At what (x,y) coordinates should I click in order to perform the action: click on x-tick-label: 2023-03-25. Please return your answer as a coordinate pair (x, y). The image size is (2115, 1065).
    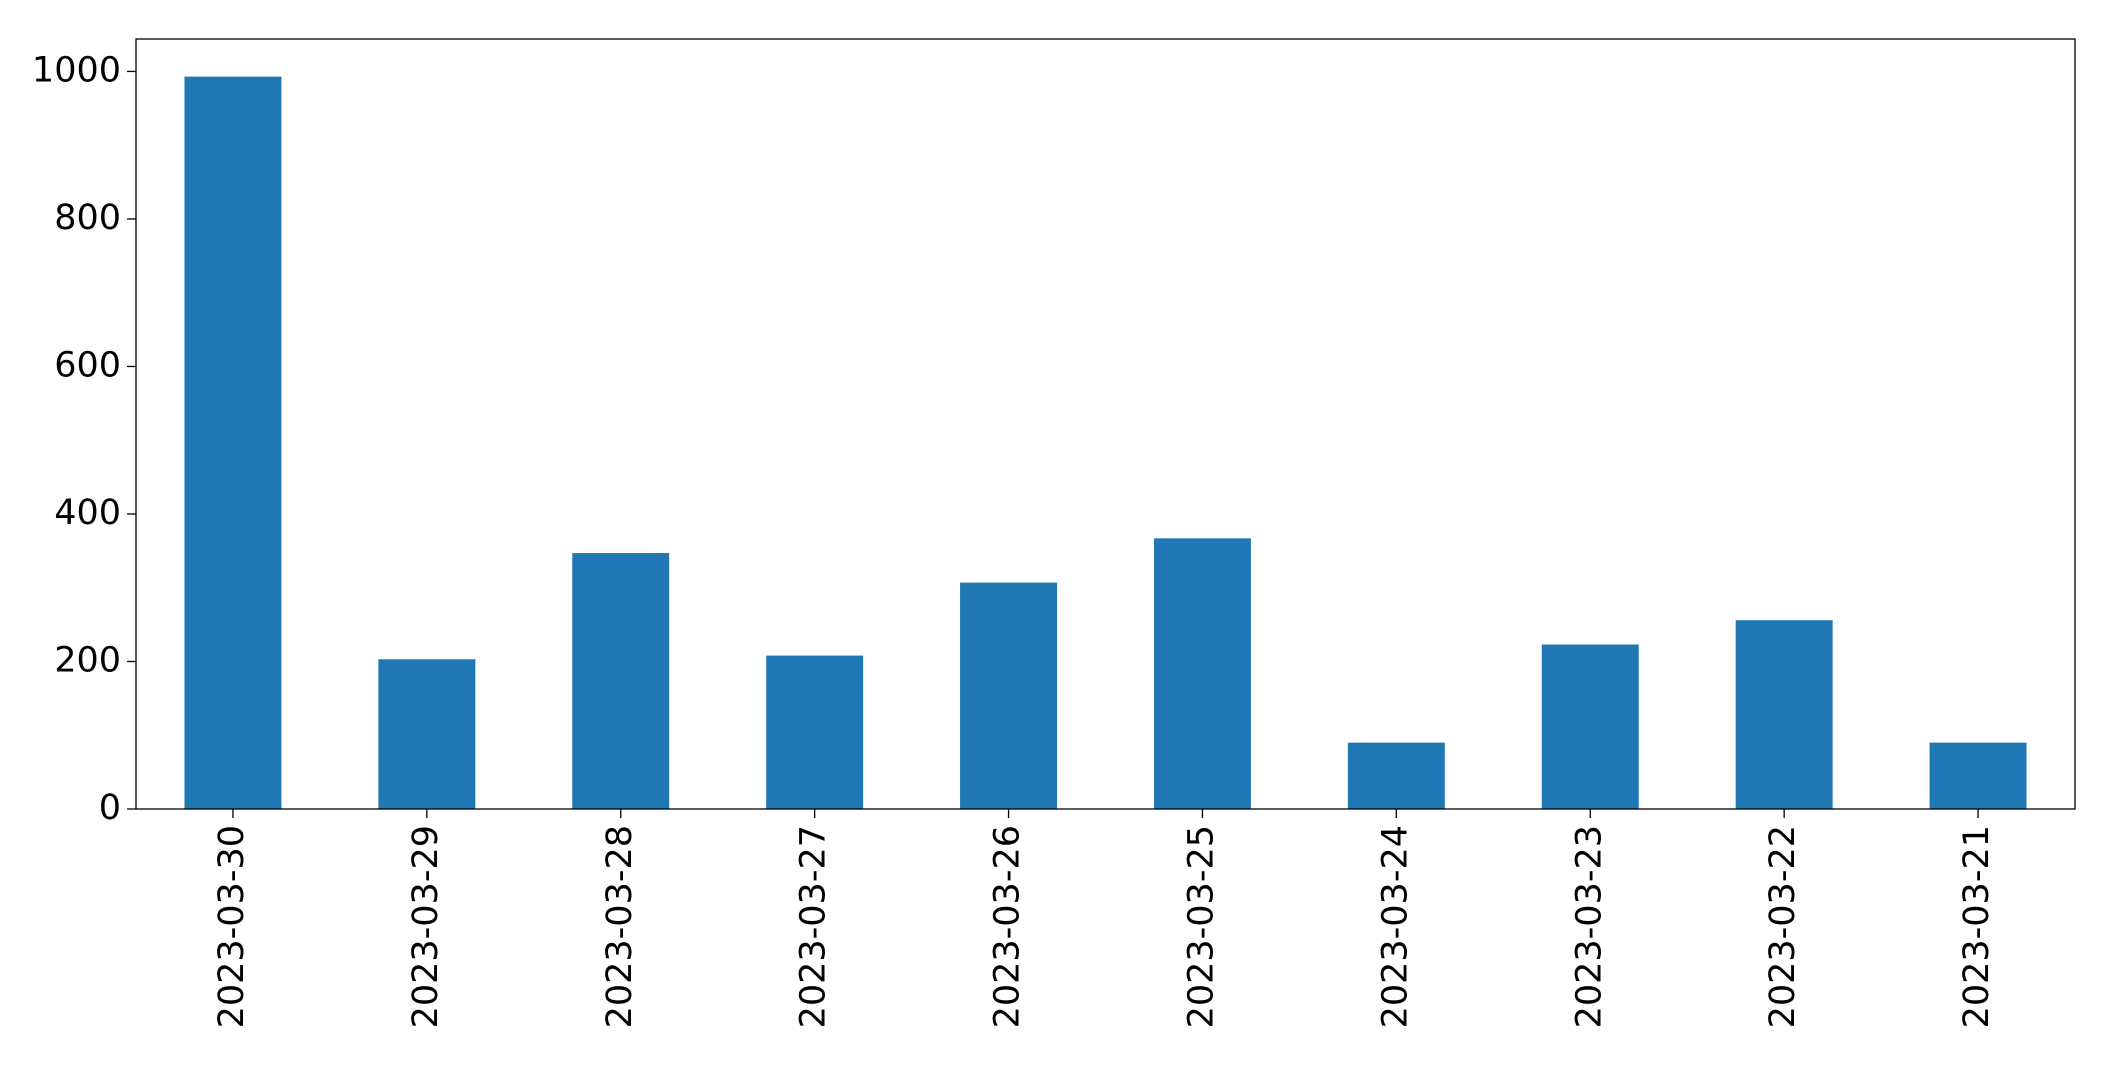
    Looking at the image, I should click on (1201, 926).